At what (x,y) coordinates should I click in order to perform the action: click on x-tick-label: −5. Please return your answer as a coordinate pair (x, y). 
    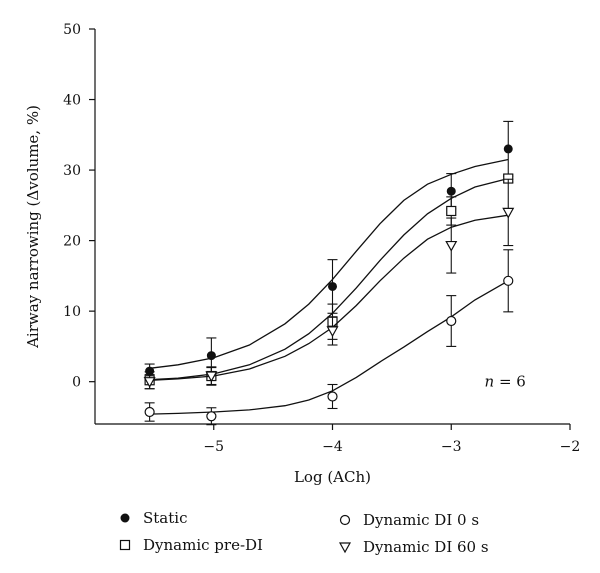
    Looking at the image, I should click on (213, 447).